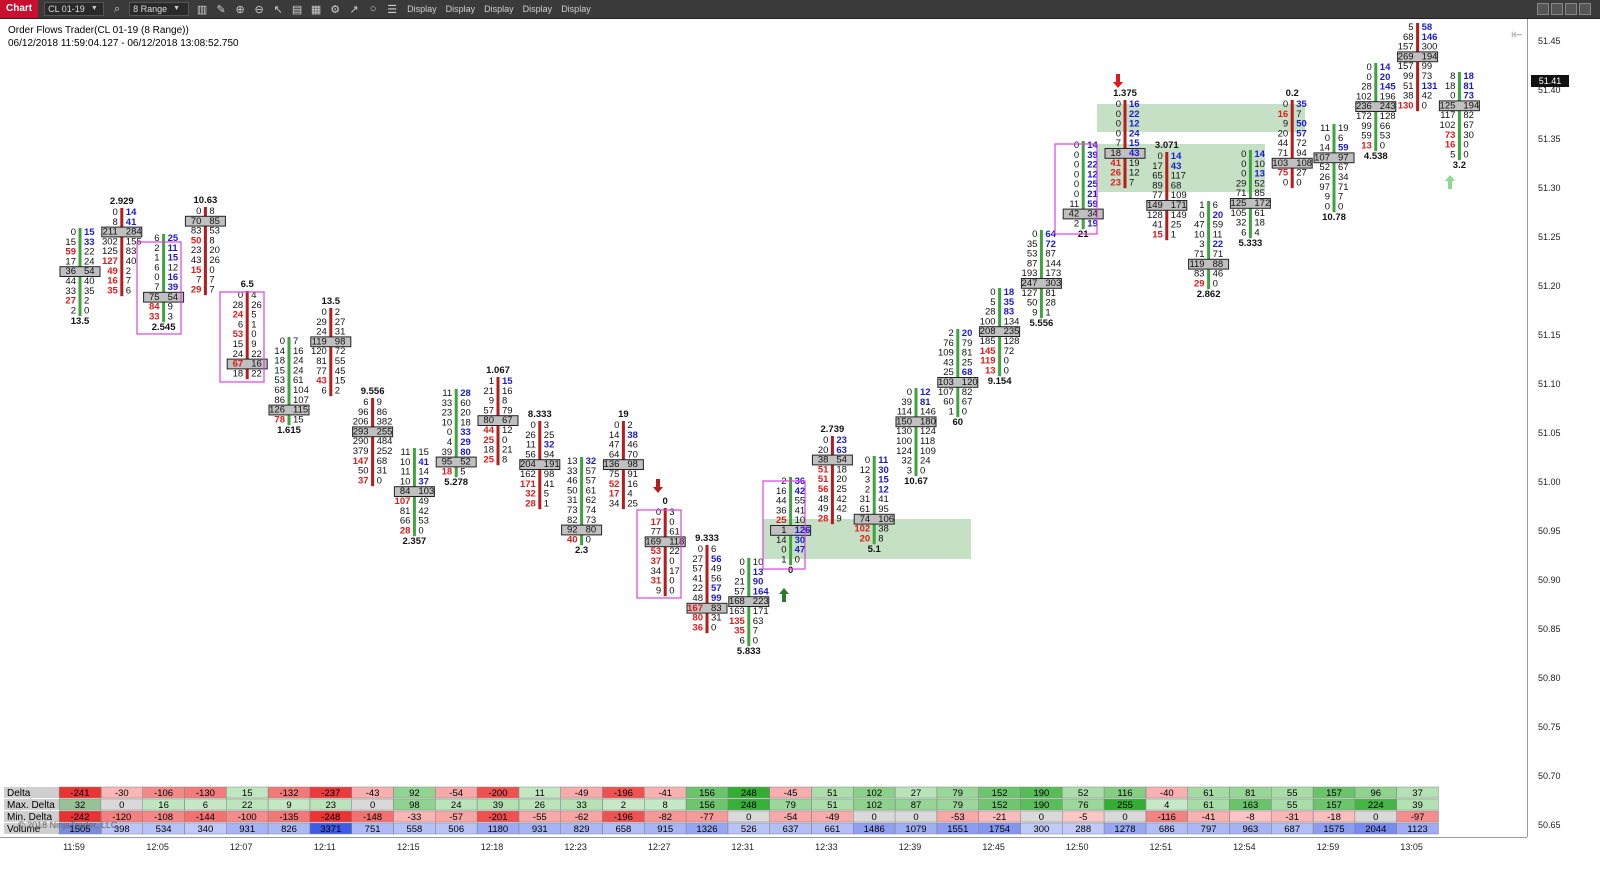 This screenshot has height=875, width=1600. Describe the element at coordinates (373, 9) in the screenshot. I see `circle-icon: ○` at that location.